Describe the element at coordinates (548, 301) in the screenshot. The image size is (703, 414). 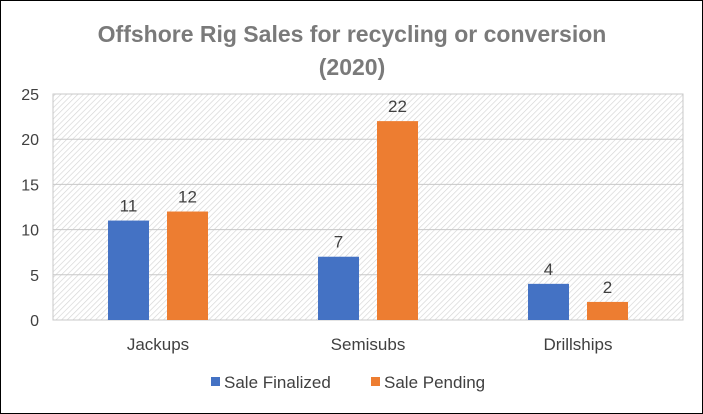
I see `bar-sale-finalized-drillships` at that location.